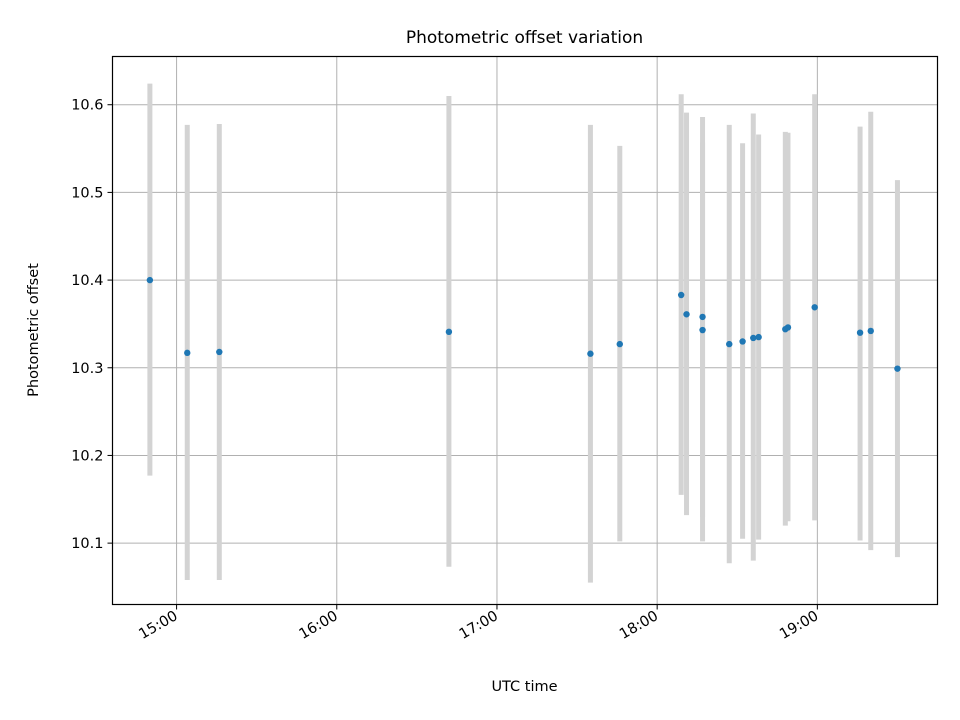  Describe the element at coordinates (87, 544) in the screenshot. I see `y-tick-label: 10.1` at that location.